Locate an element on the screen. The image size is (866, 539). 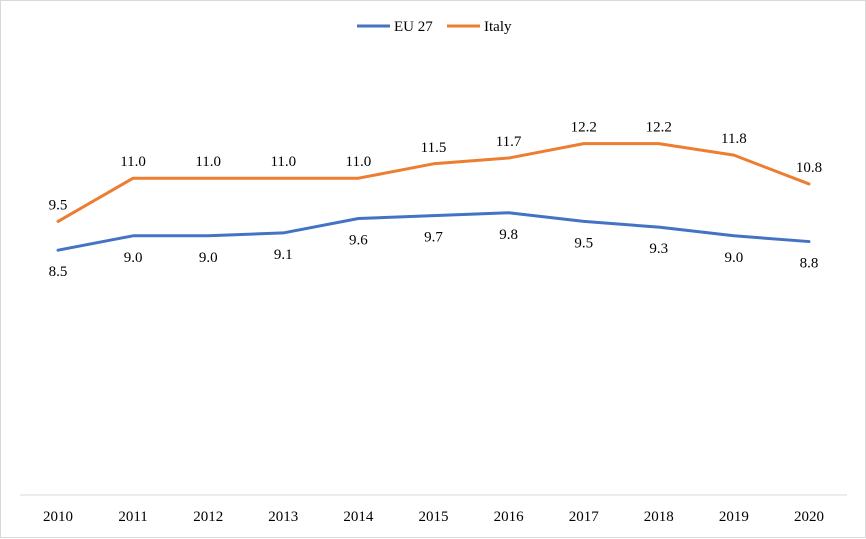
series-line-eu27 is located at coordinates (433, 231).